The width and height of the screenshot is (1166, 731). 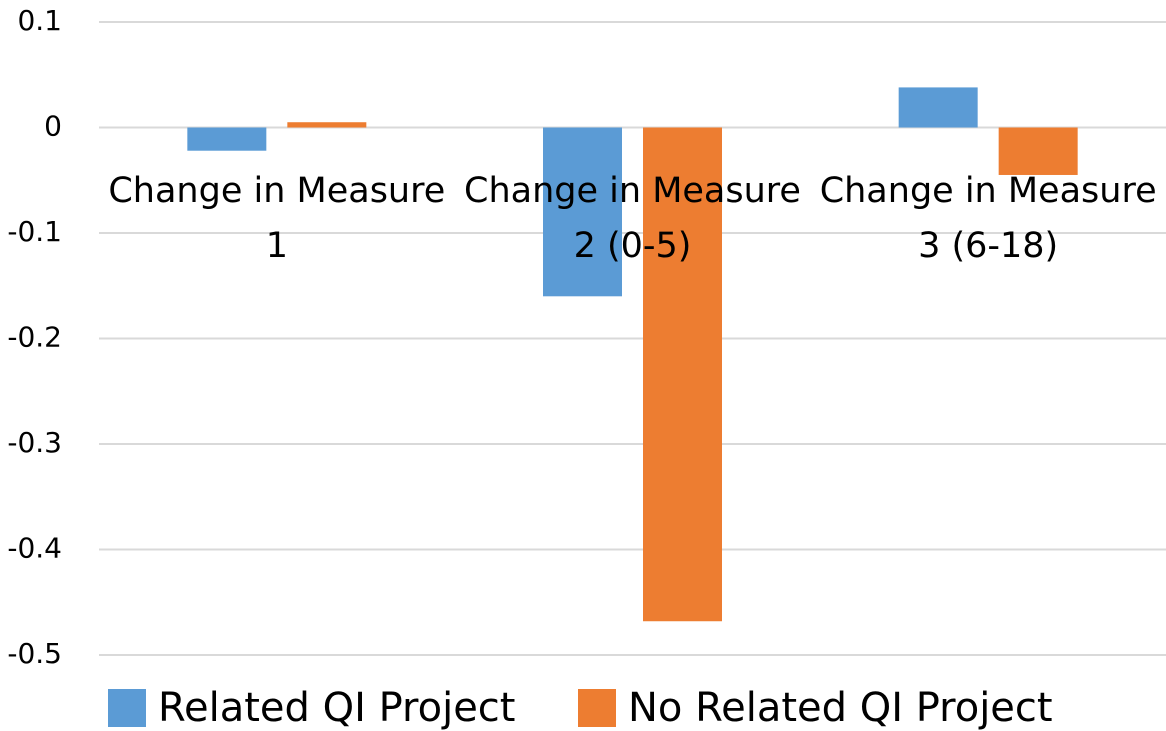 I want to click on y-tick-label: -0.4, so click(x=34, y=548).